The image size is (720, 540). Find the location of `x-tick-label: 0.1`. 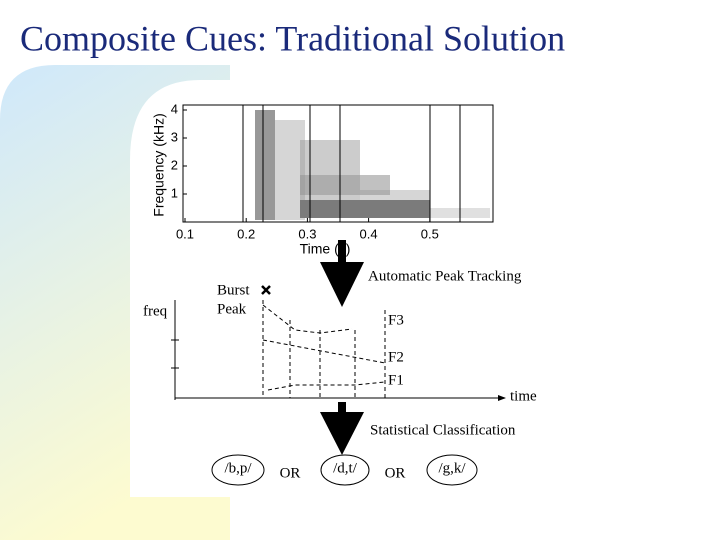

x-tick-label: 0.1 is located at coordinates (185, 233).